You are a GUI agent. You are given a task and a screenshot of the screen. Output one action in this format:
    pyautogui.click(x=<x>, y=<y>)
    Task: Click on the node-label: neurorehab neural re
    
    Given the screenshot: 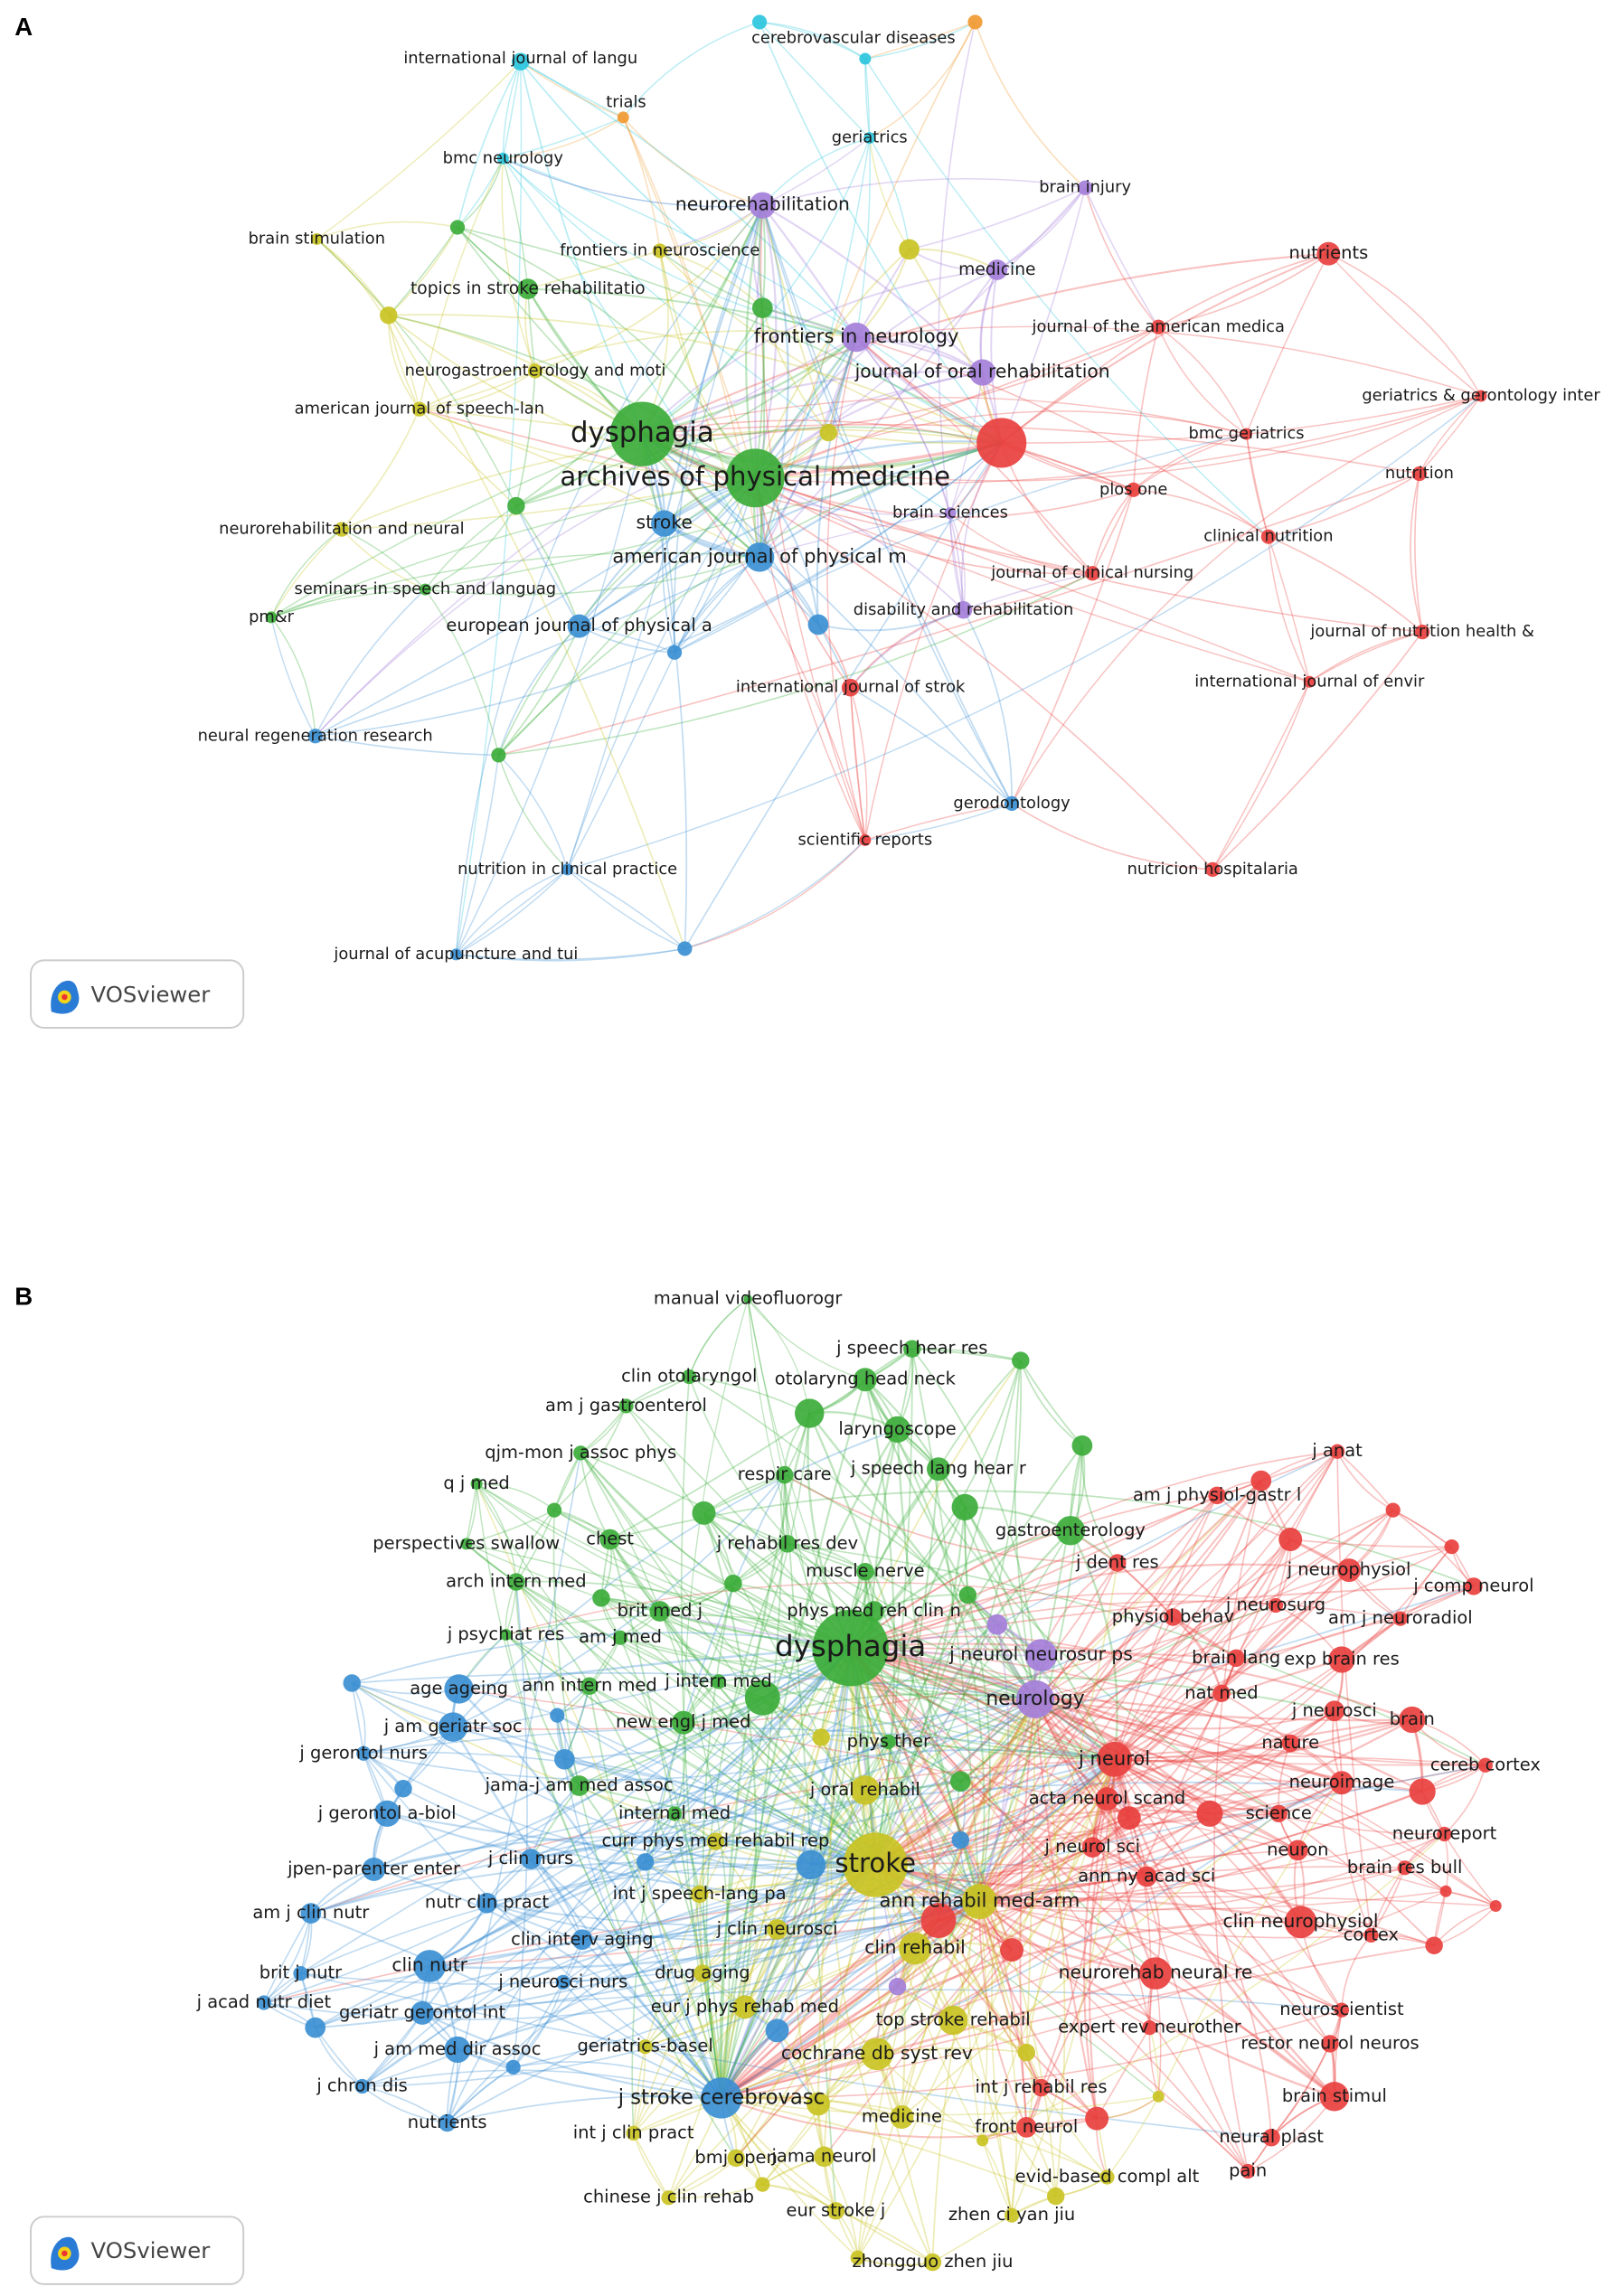 What is the action you would take?
    pyautogui.click(x=1156, y=1972)
    